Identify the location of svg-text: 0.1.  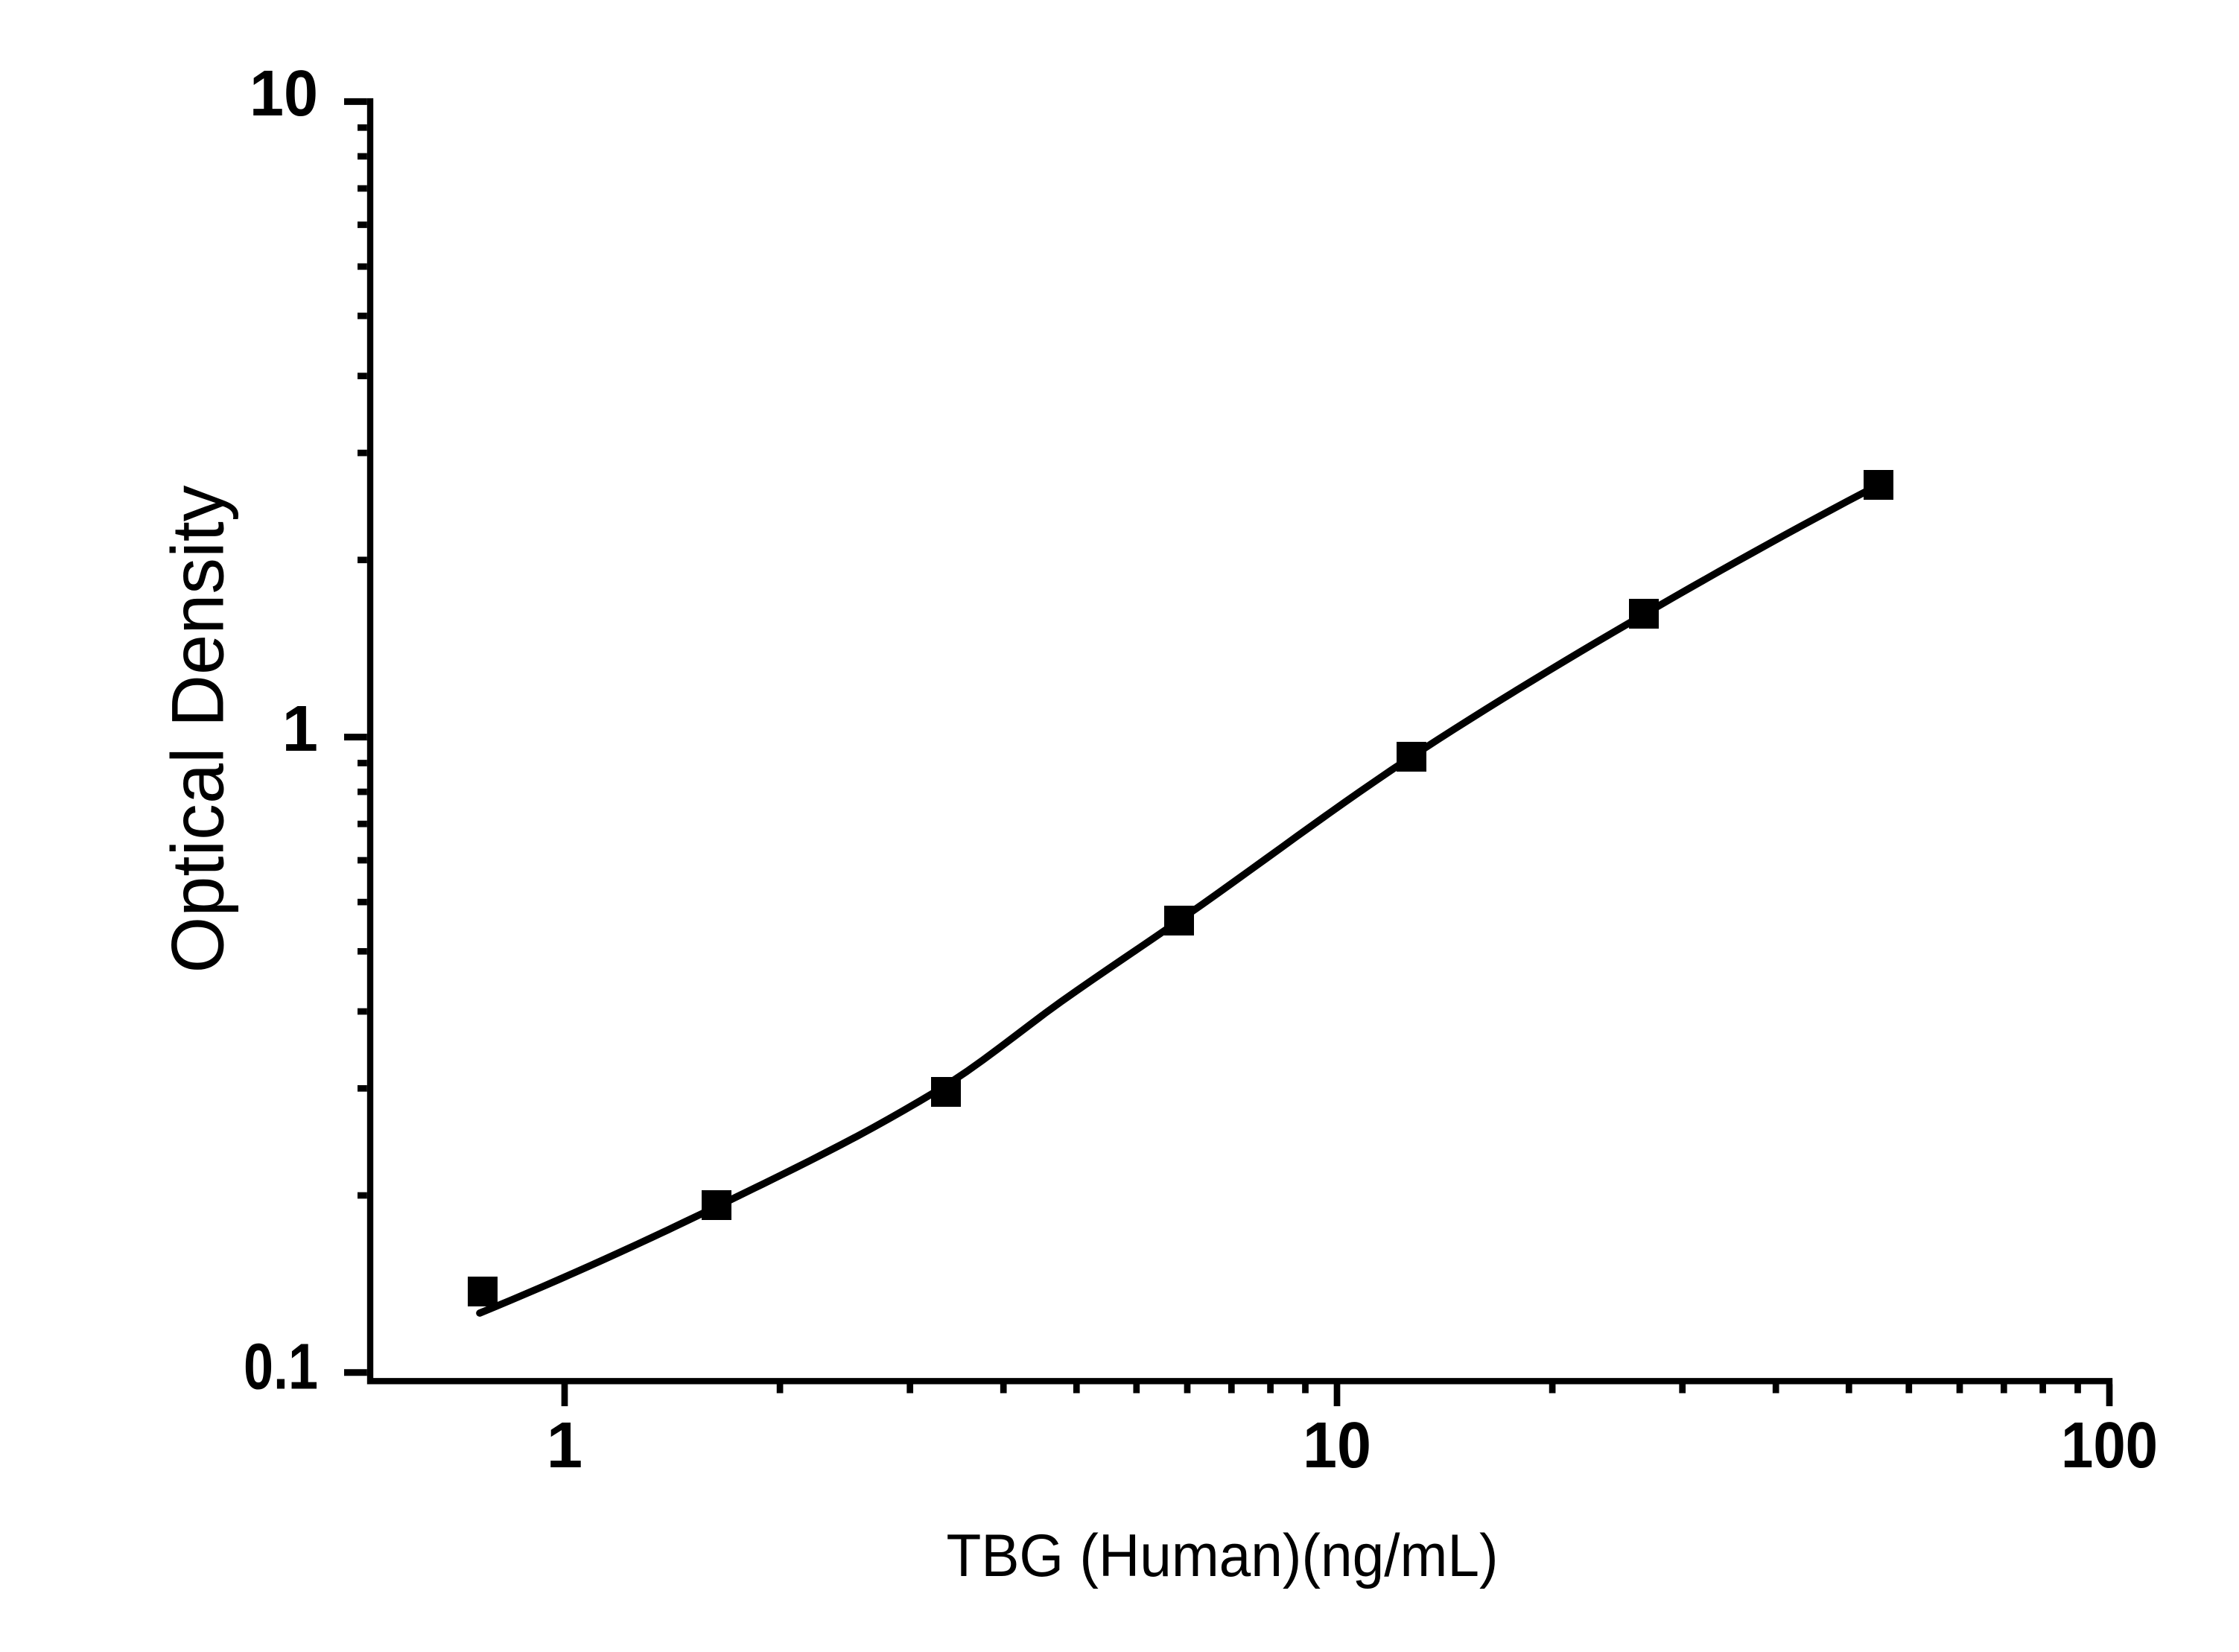
(281, 1366).